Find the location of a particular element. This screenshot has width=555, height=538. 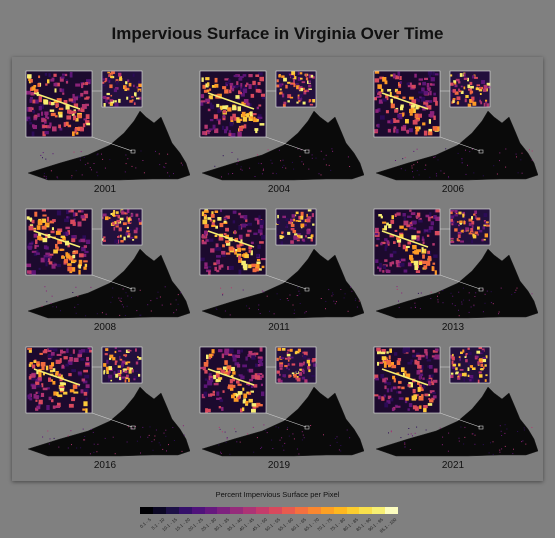

virginia-state-shape is located at coordinates (456, 283).